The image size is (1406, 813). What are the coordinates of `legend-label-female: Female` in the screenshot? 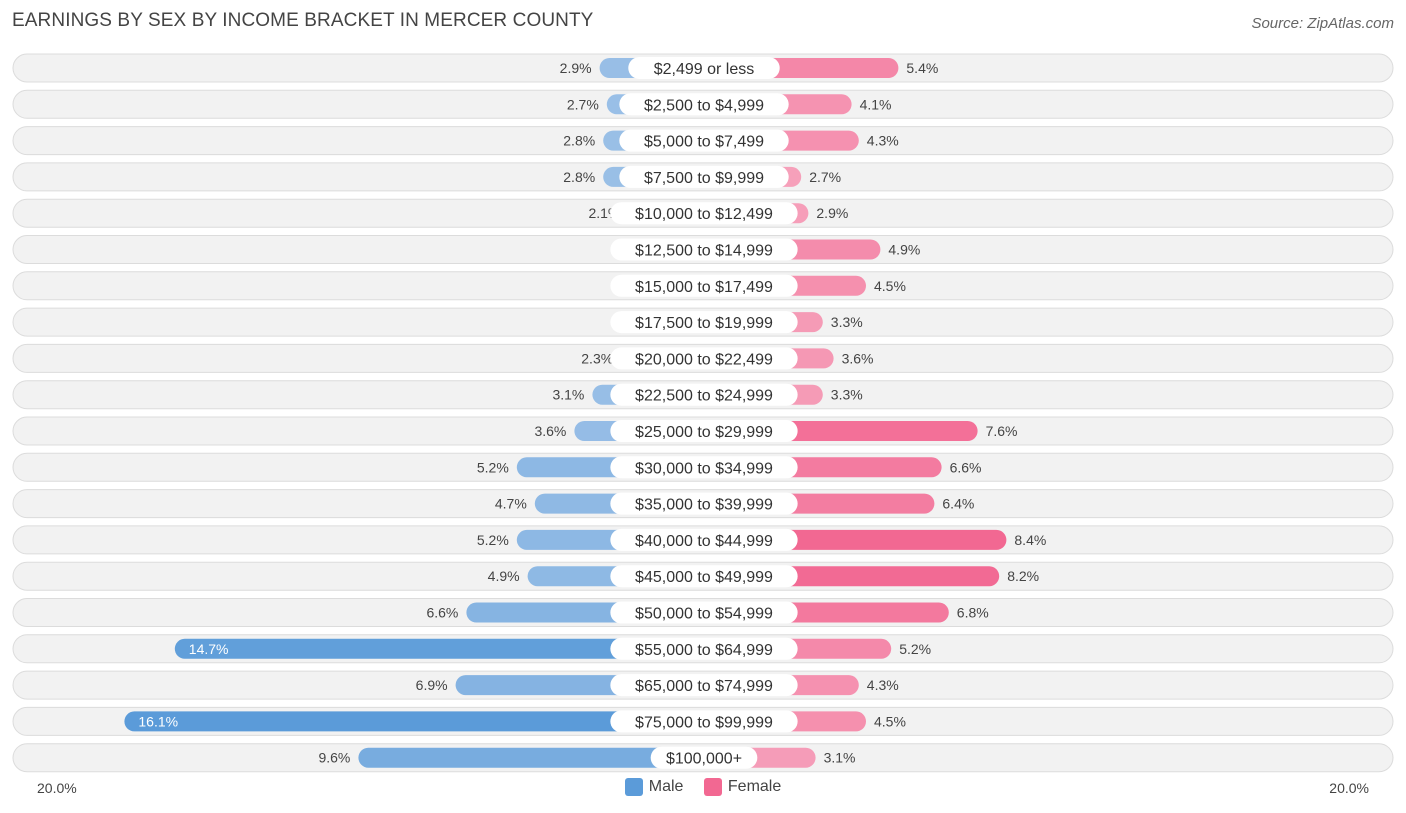 It's located at (754, 786).